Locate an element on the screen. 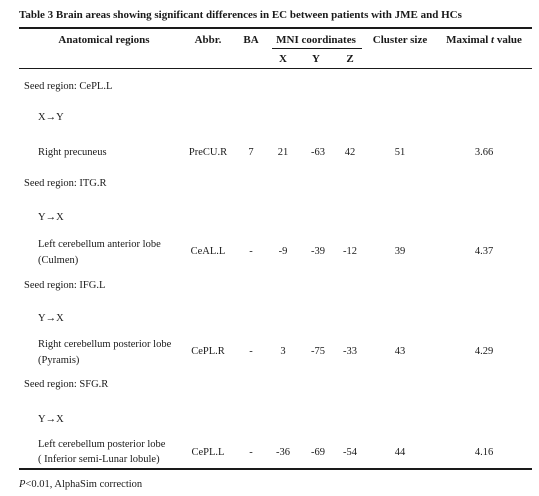  x-cell: -36 is located at coordinates (283, 452).